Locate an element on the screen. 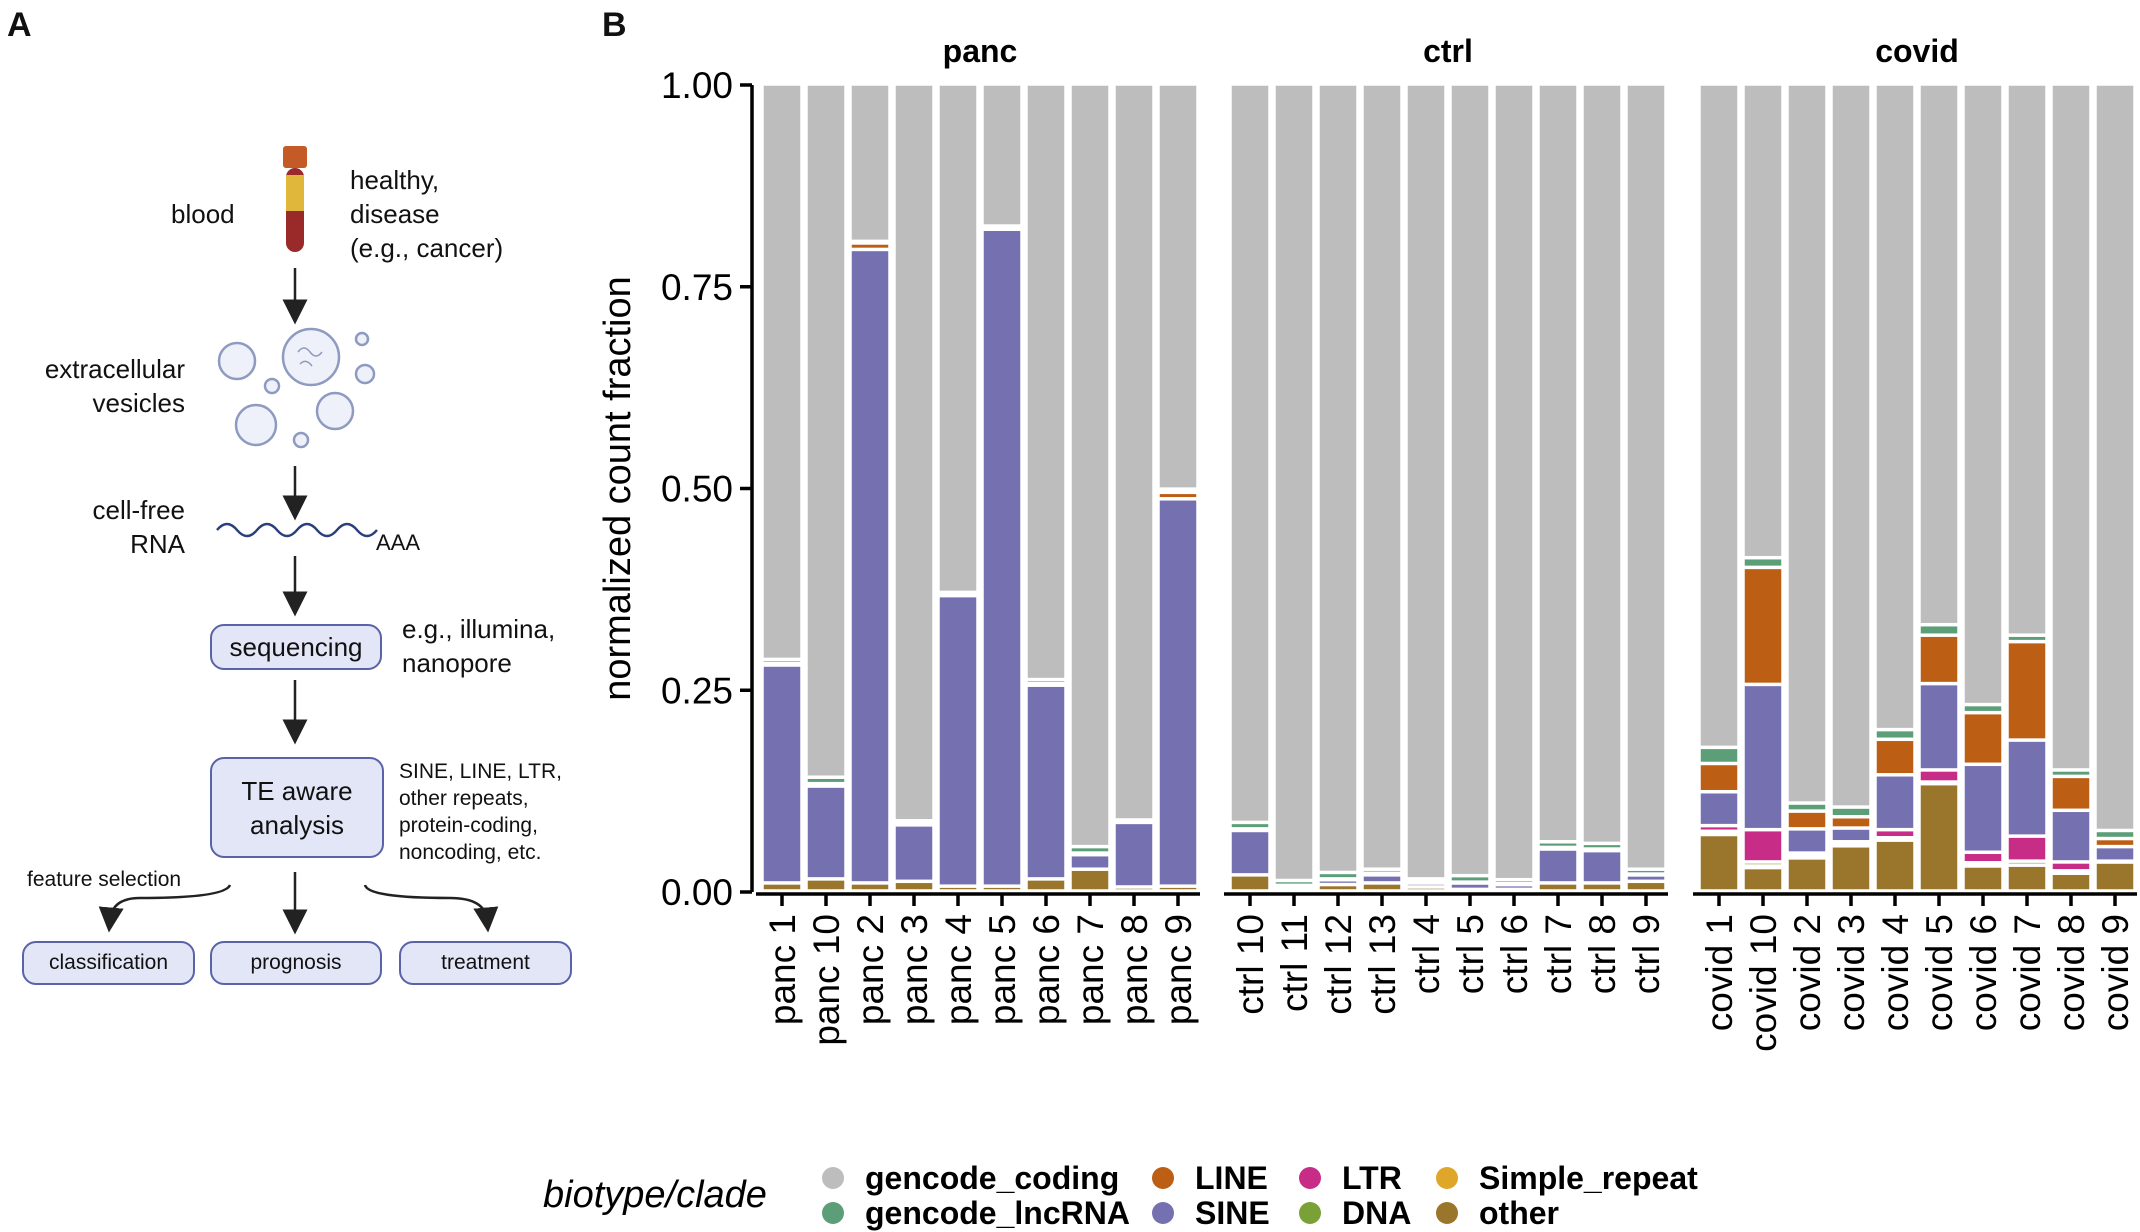  blood-note: healthy, disease (e.g., cancer) is located at coordinates (426, 214).